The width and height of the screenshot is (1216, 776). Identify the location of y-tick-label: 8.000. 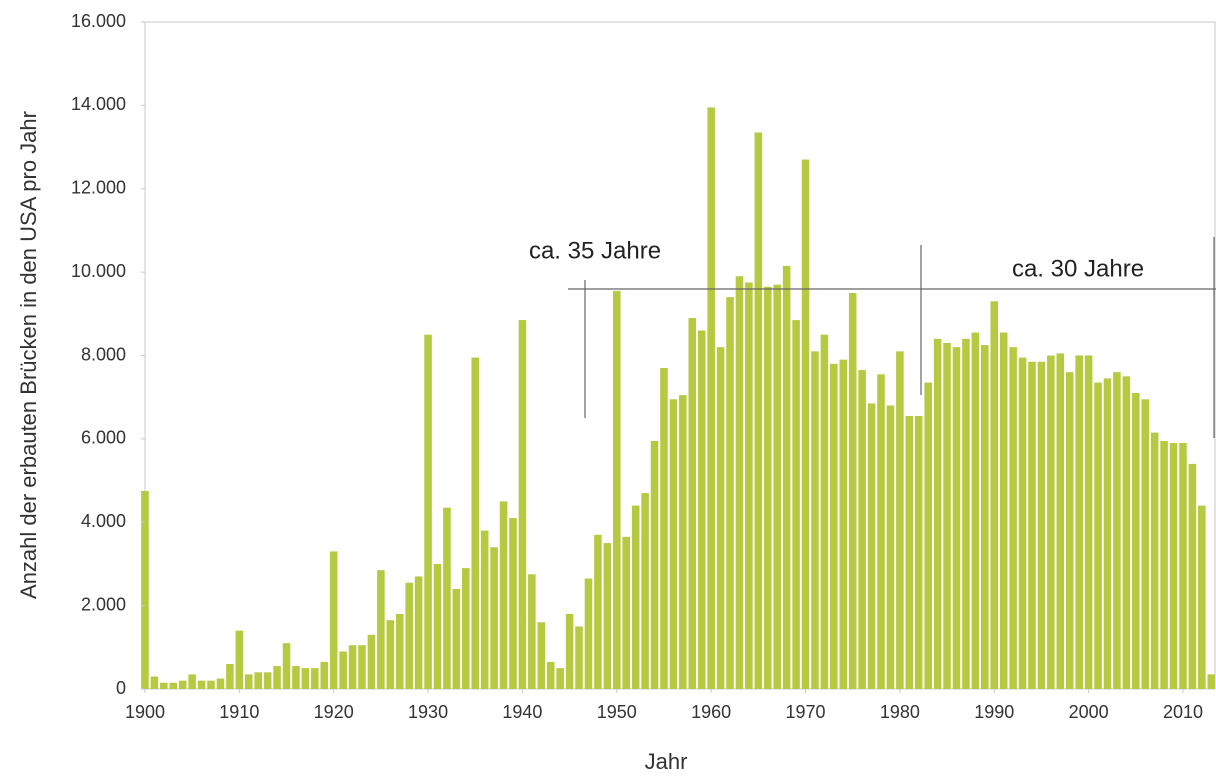
(103, 354).